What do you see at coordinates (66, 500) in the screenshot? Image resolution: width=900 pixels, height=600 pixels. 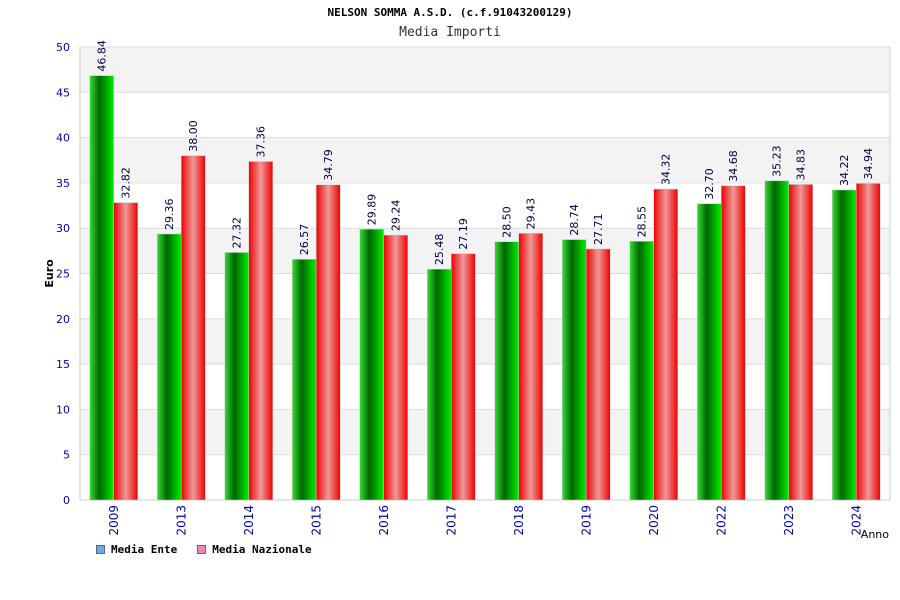 I see `y-tick-label: 0` at bounding box center [66, 500].